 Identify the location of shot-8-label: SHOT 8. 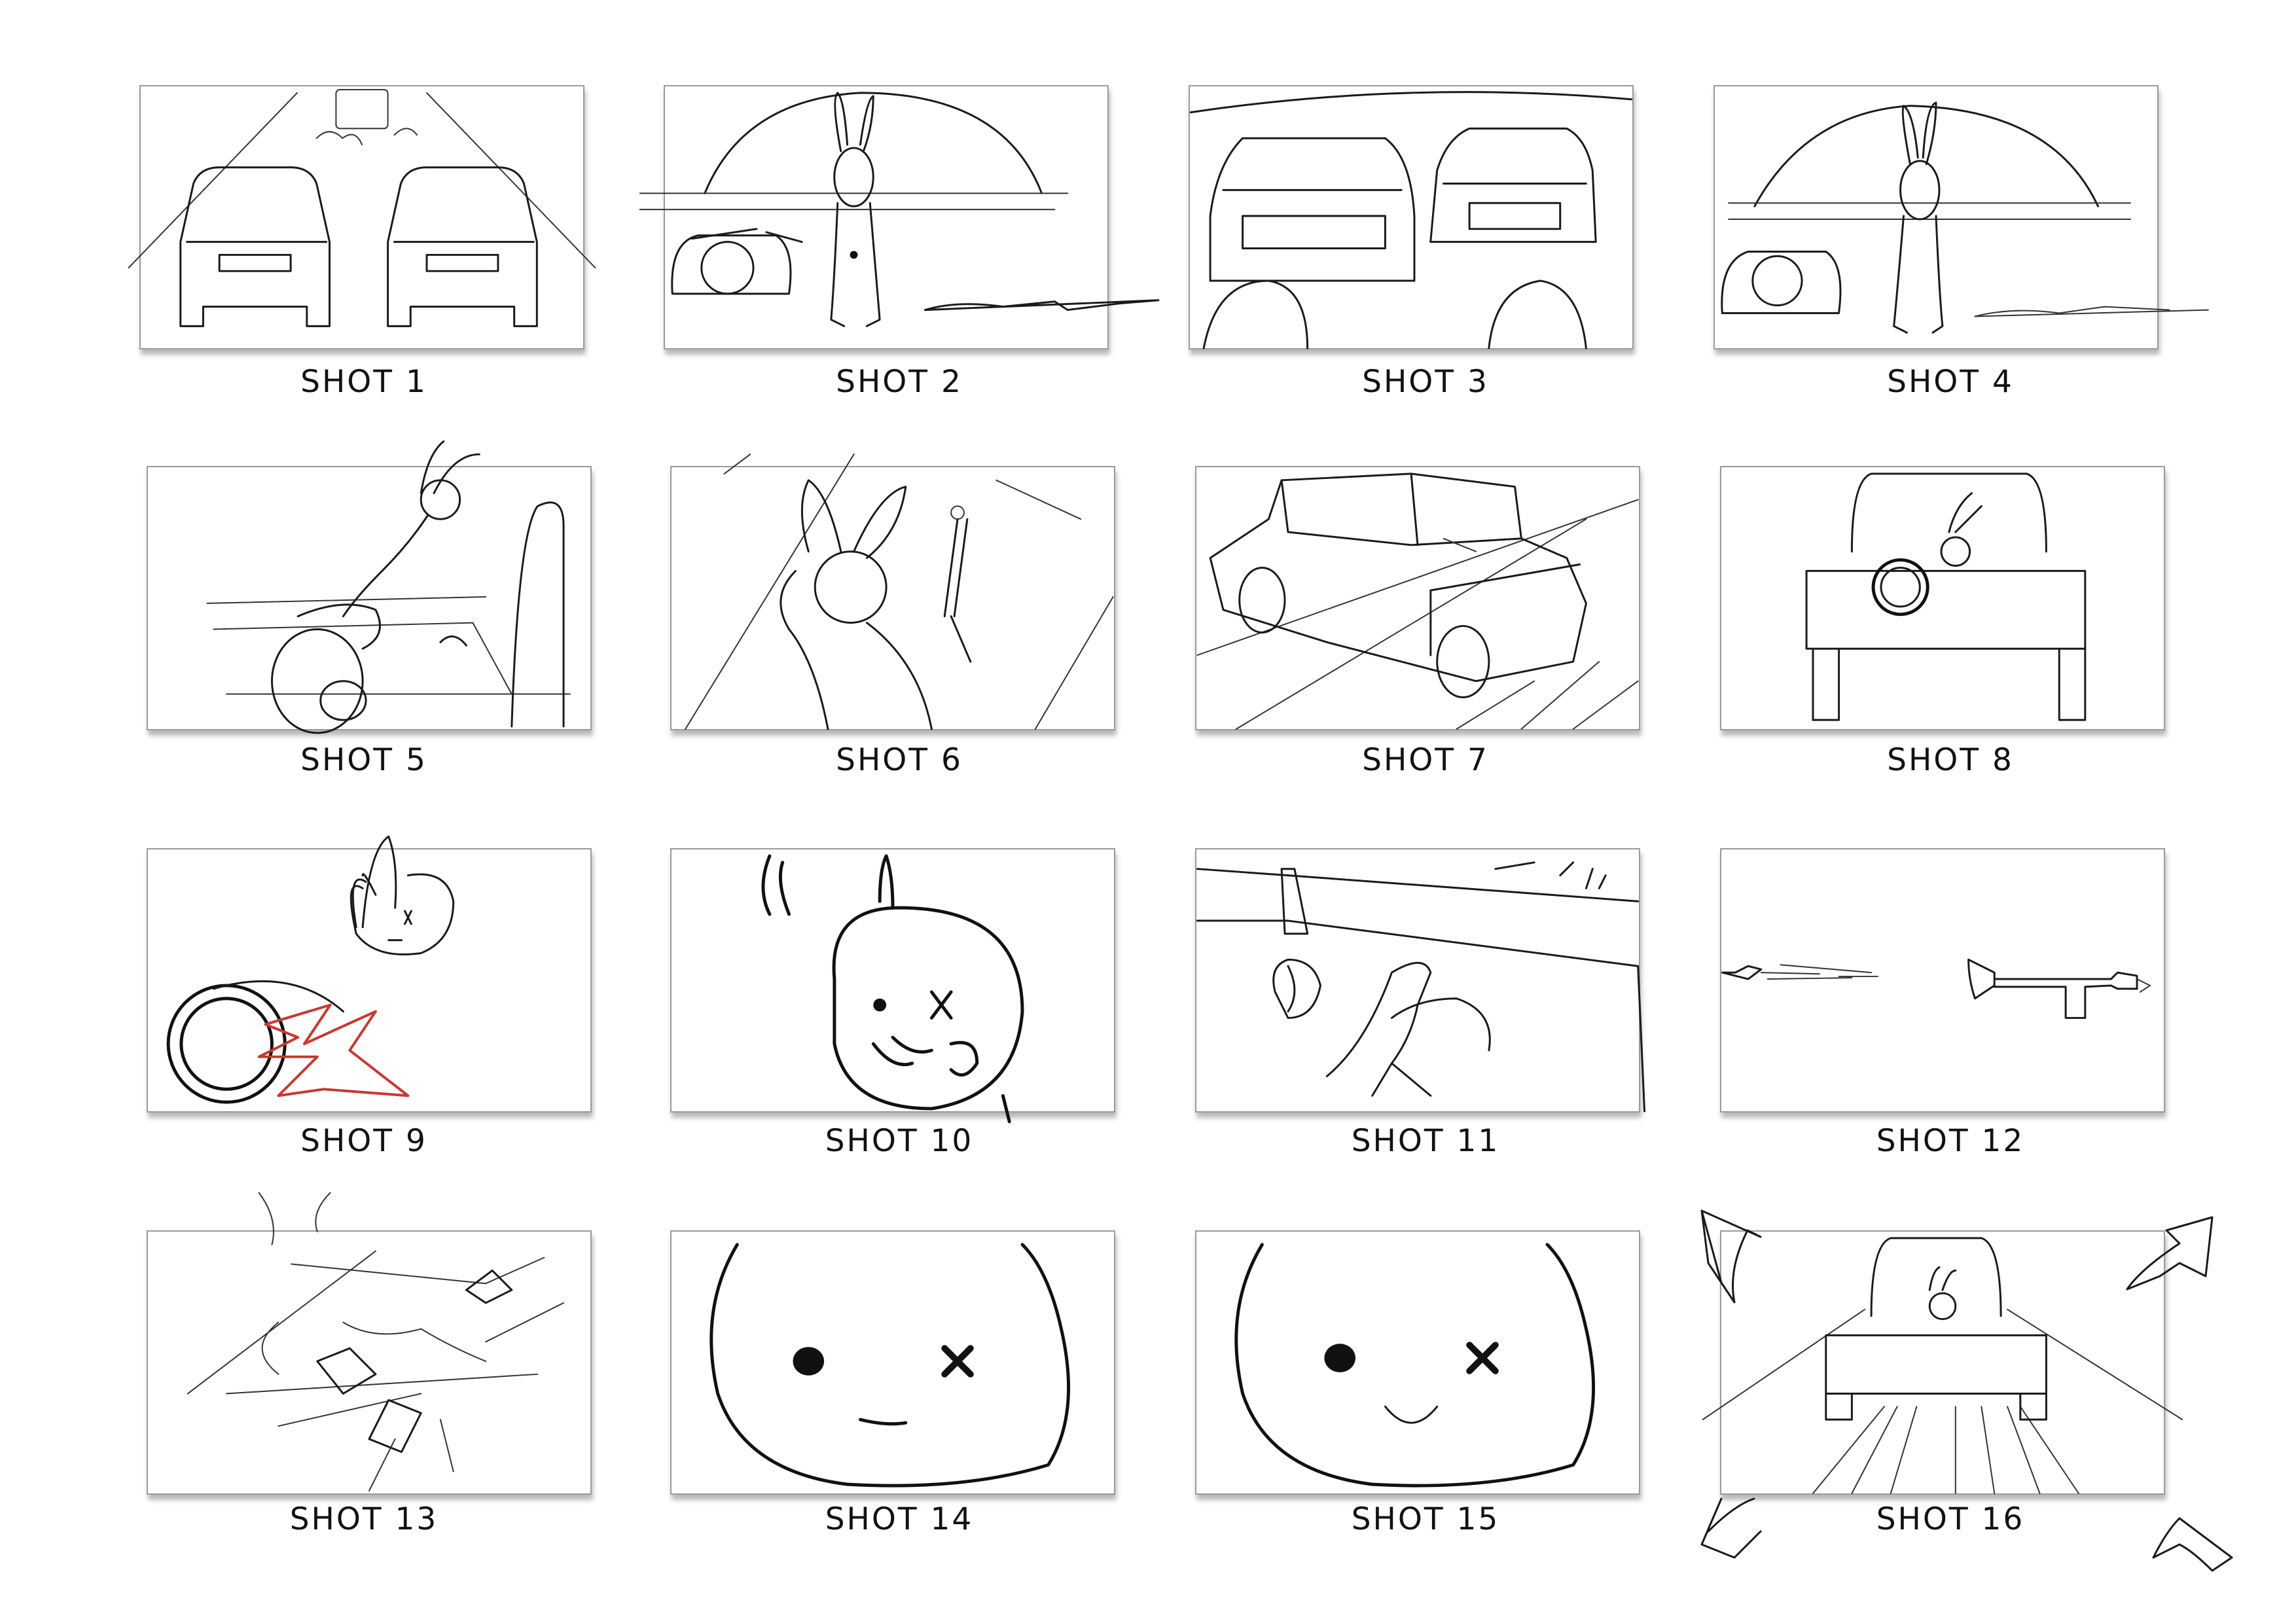
(1950, 760).